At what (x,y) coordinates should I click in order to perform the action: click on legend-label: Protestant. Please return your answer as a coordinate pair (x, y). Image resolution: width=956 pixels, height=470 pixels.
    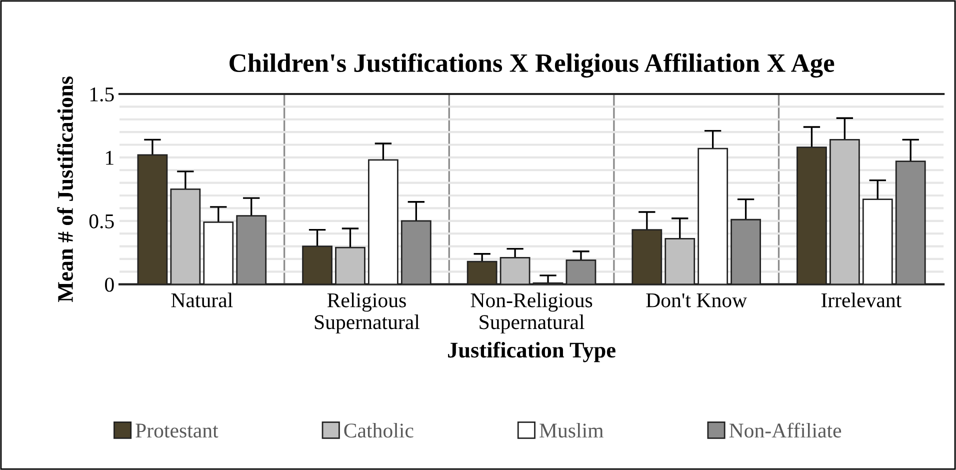
    Looking at the image, I should click on (177, 431).